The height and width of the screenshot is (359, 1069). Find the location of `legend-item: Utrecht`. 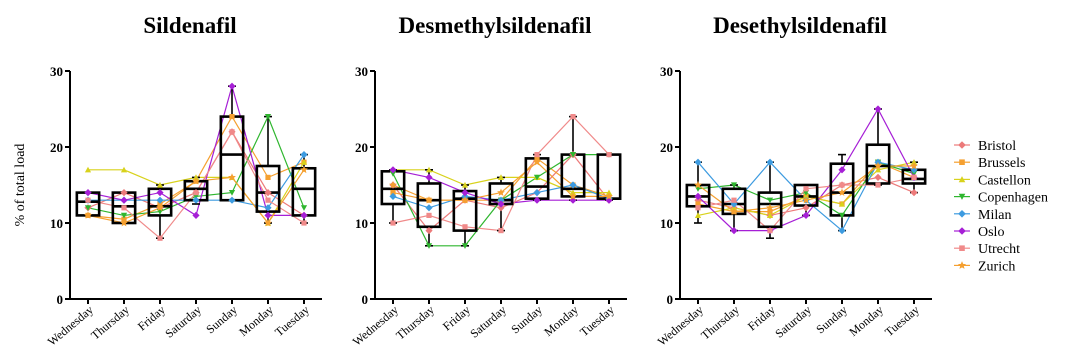

legend-item: Utrecht is located at coordinates (987, 249).